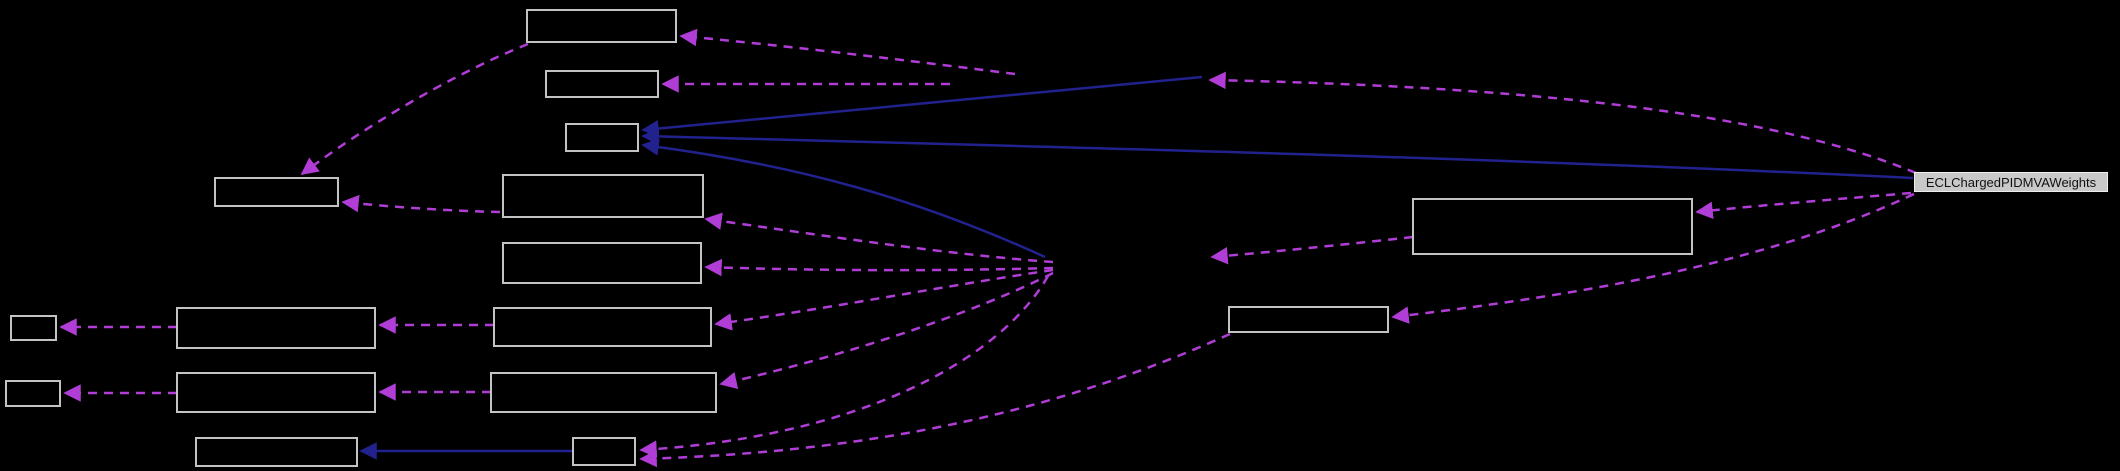  Describe the element at coordinates (1562, 123) in the screenshot. I see `edge-main-to-hidden-top` at that location.